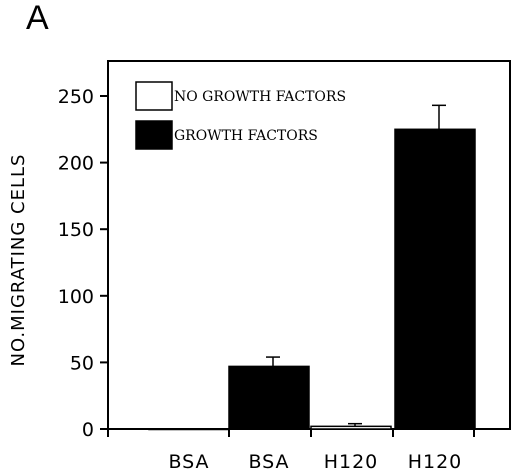  Describe the element at coordinates (76, 97) in the screenshot. I see `y-tick-label: 250` at that location.